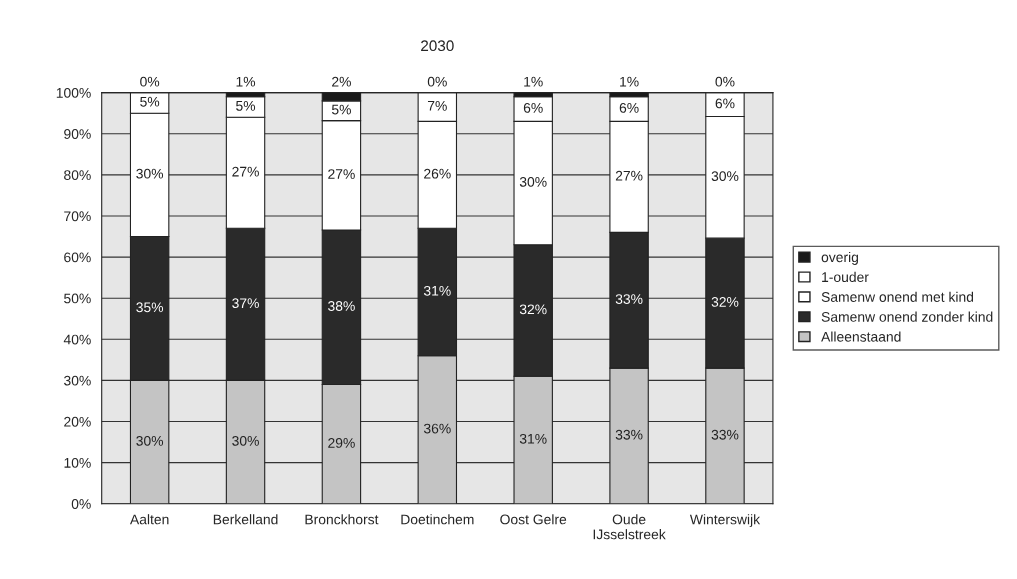 The height and width of the screenshot is (579, 1017). What do you see at coordinates (437, 173) in the screenshot?
I see `data-label: 26%` at bounding box center [437, 173].